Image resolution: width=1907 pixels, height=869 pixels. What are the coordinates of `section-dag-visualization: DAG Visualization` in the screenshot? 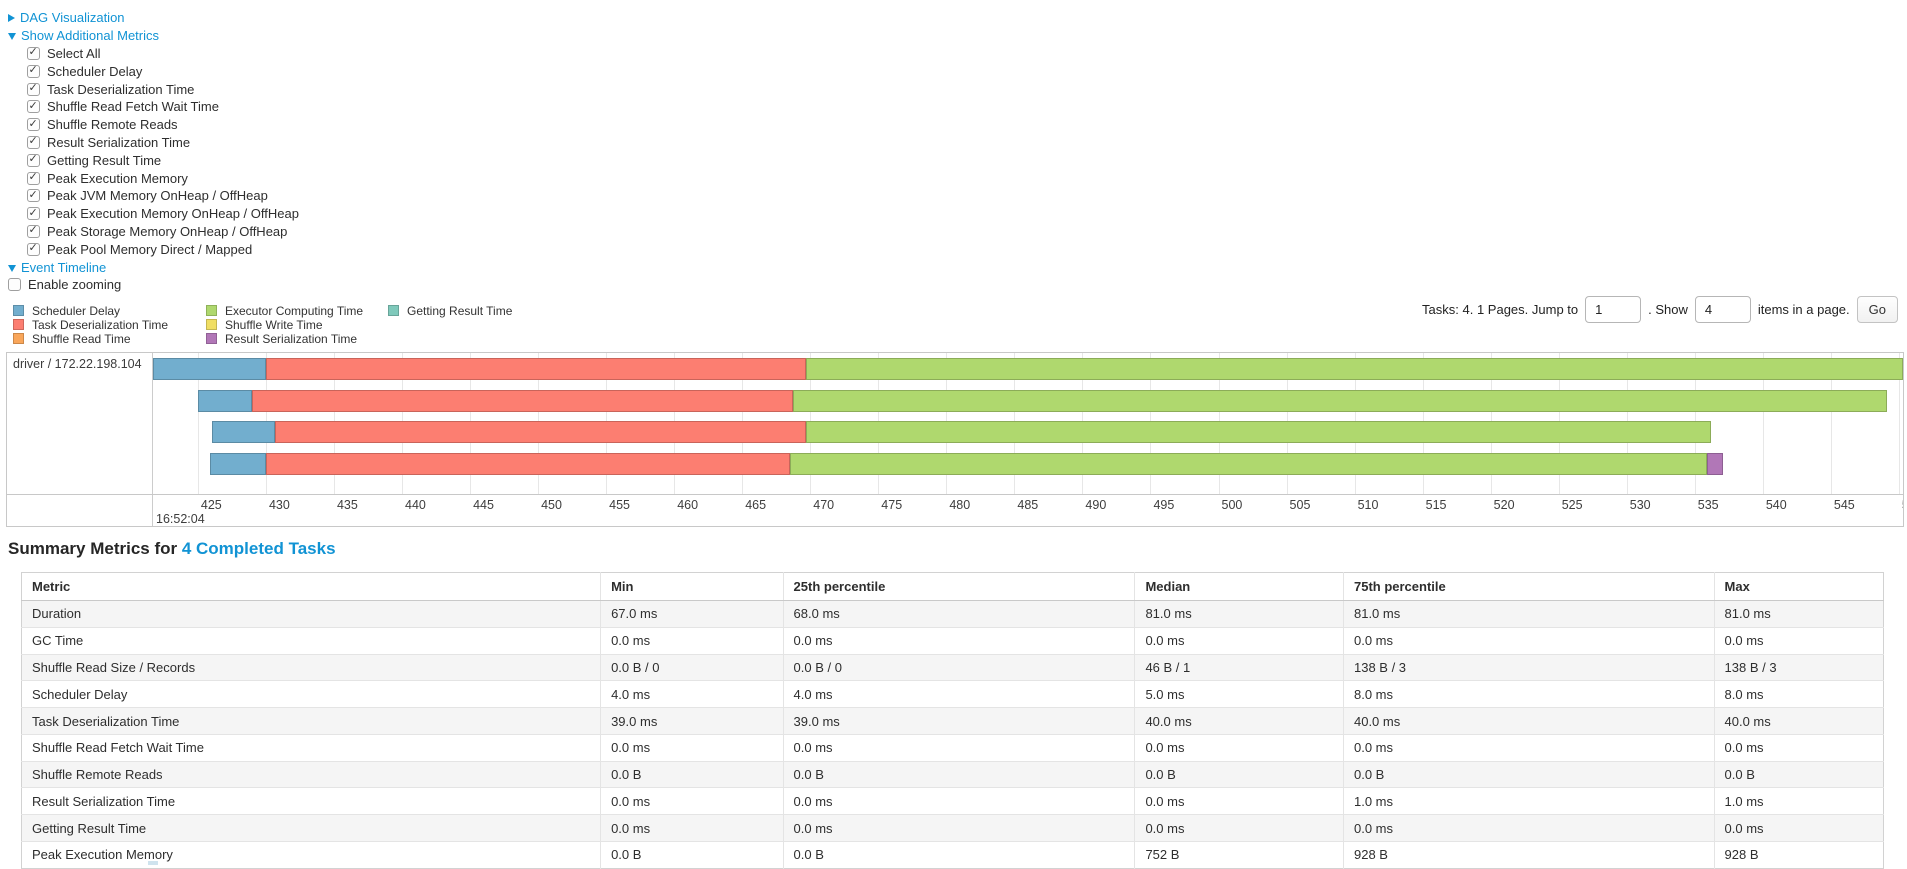 It's located at (153, 18).